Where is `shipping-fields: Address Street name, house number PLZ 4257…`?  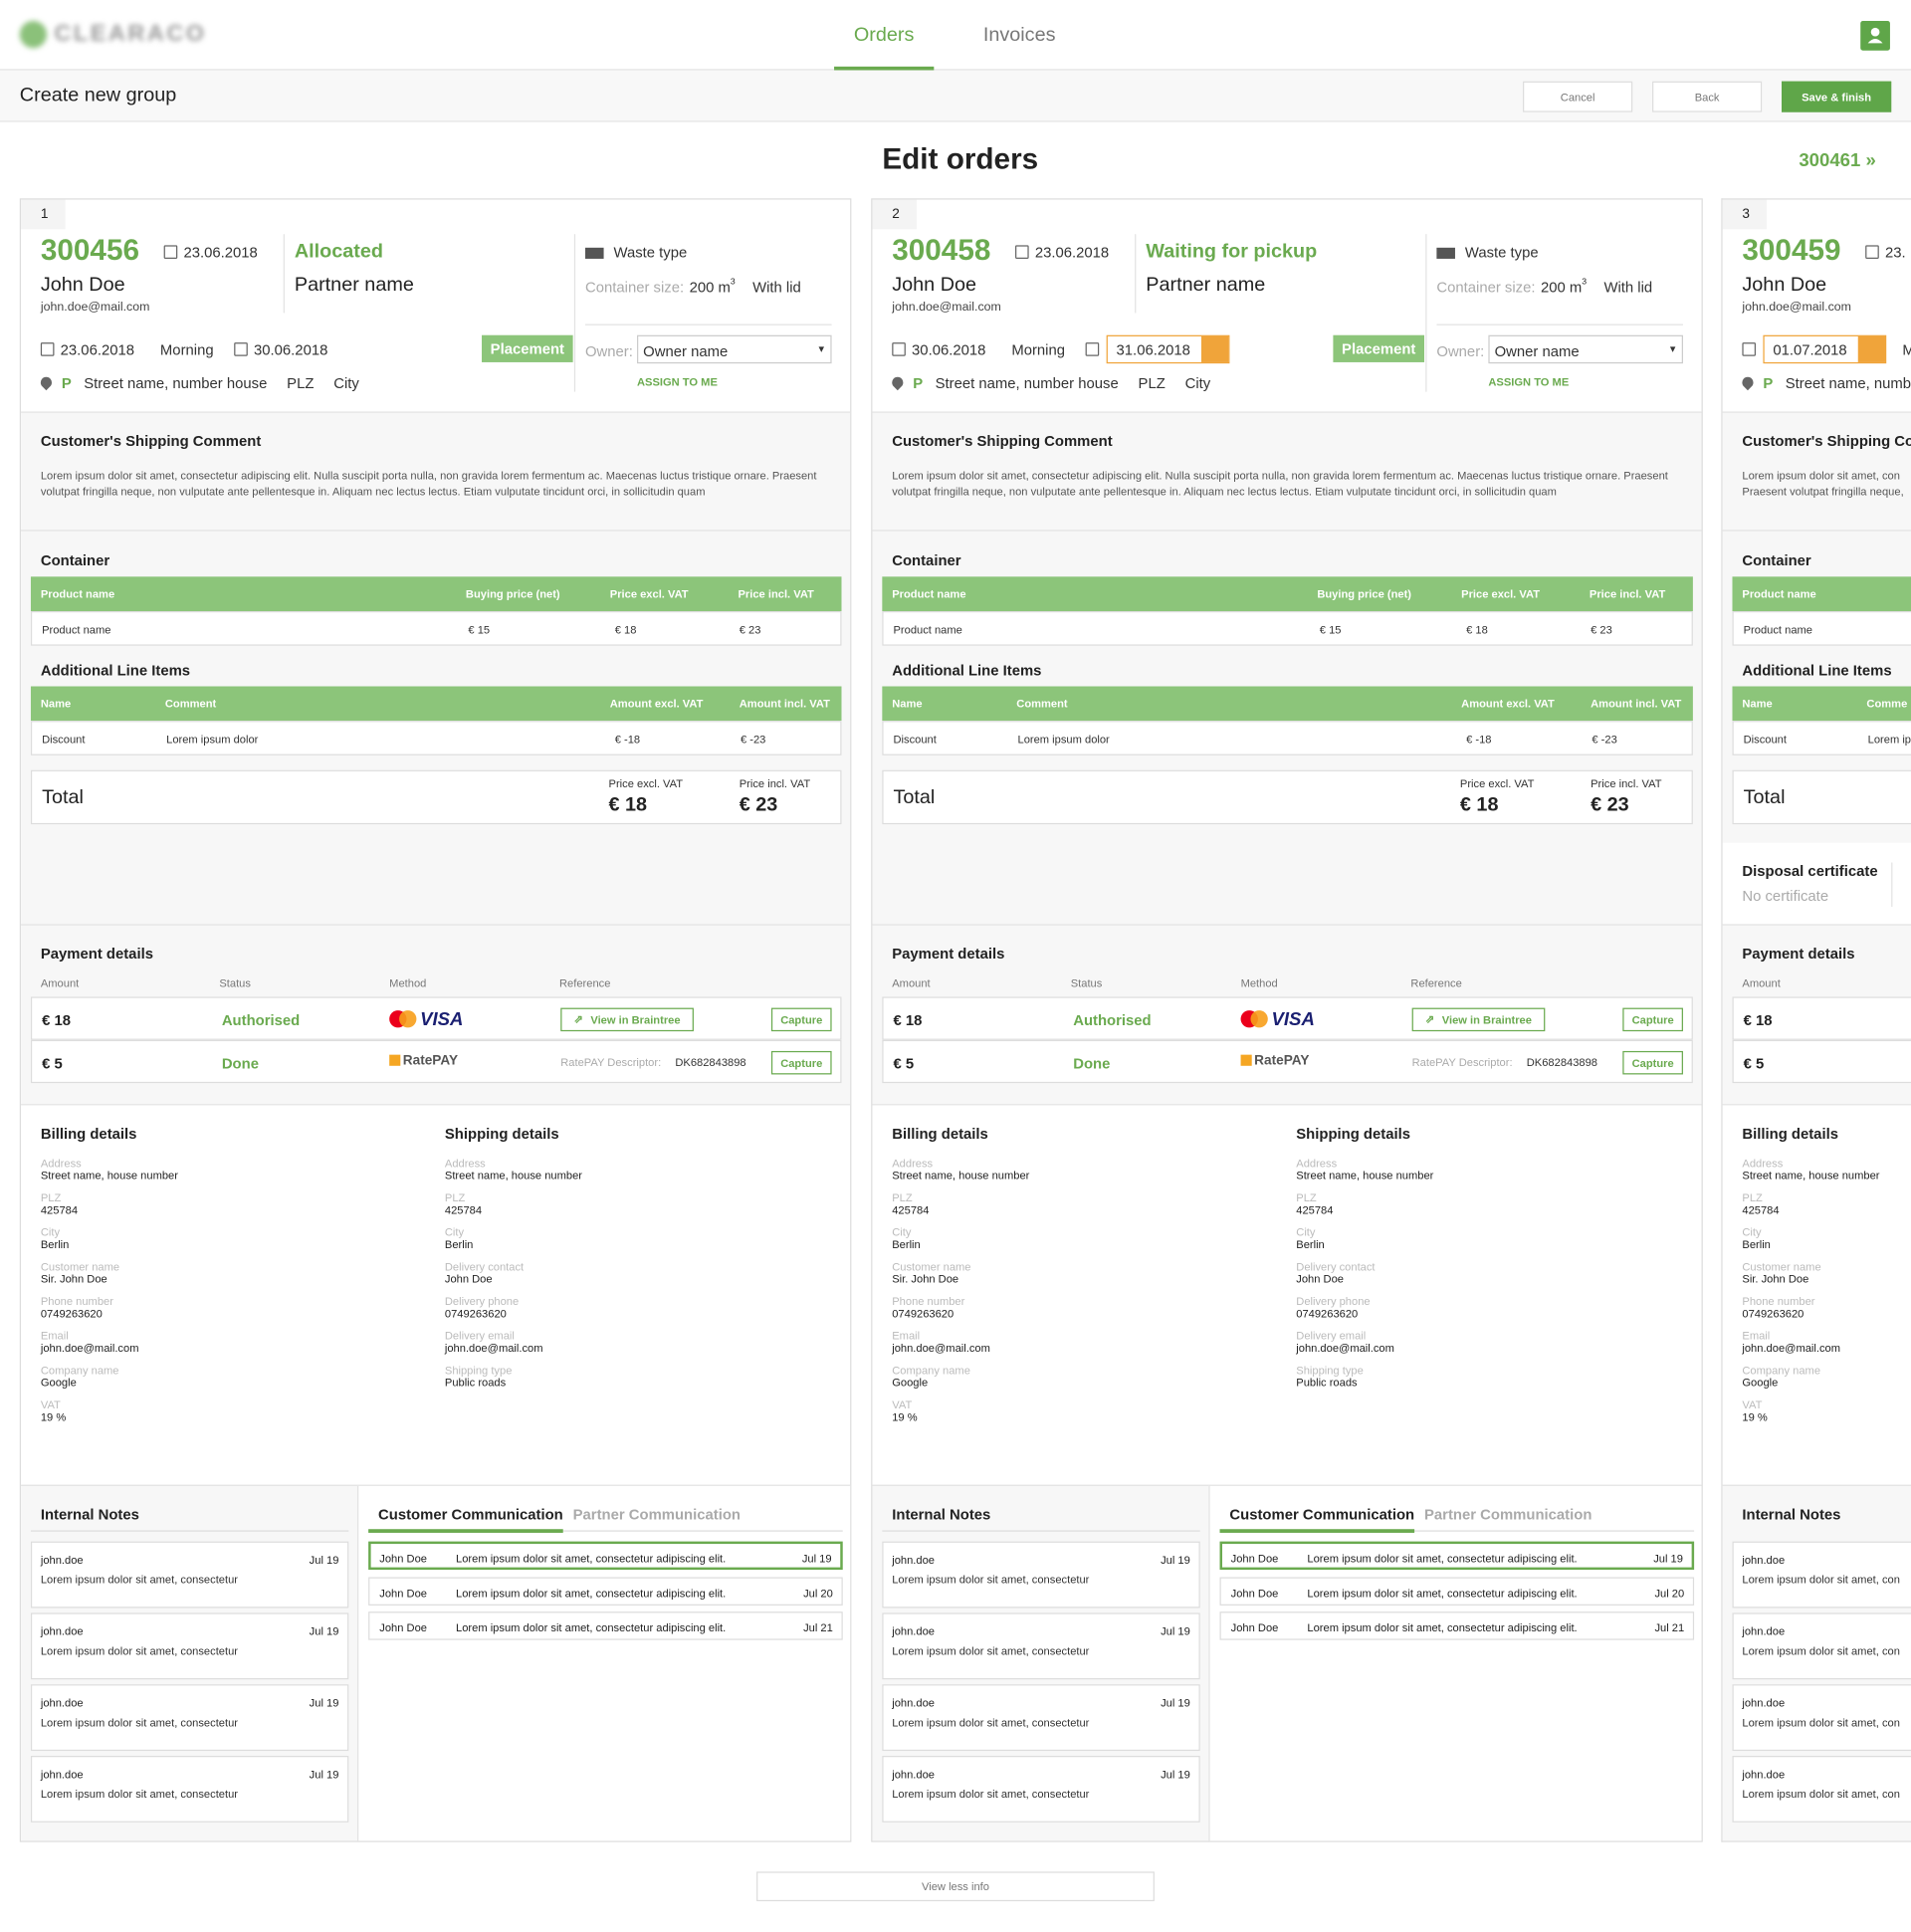 shipping-fields: Address Street name, house number PLZ 4257… is located at coordinates (513, 1273).